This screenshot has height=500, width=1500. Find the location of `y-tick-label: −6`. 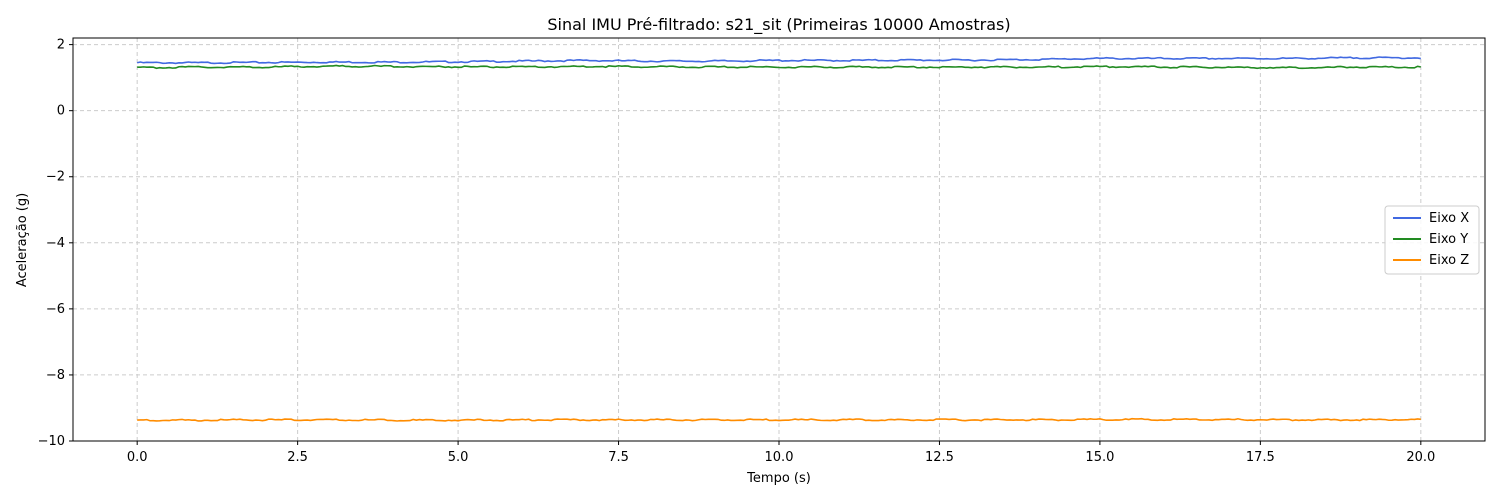

y-tick-label: −6 is located at coordinates (55, 309).